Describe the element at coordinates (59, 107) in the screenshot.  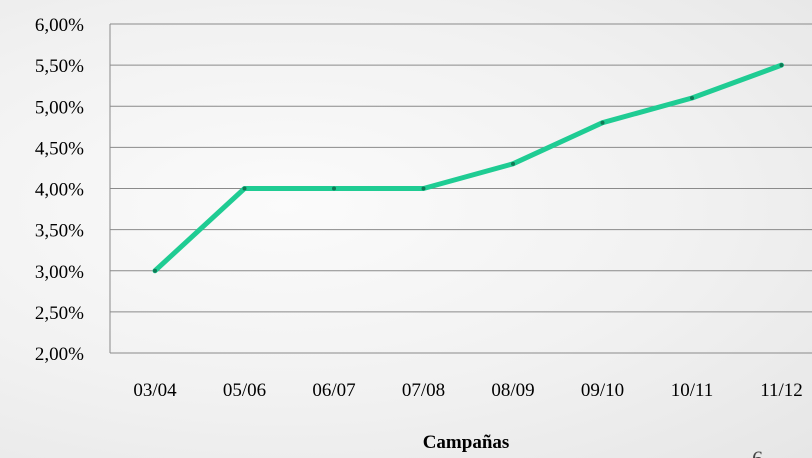
I see `y-tick-label: 5,00%` at that location.